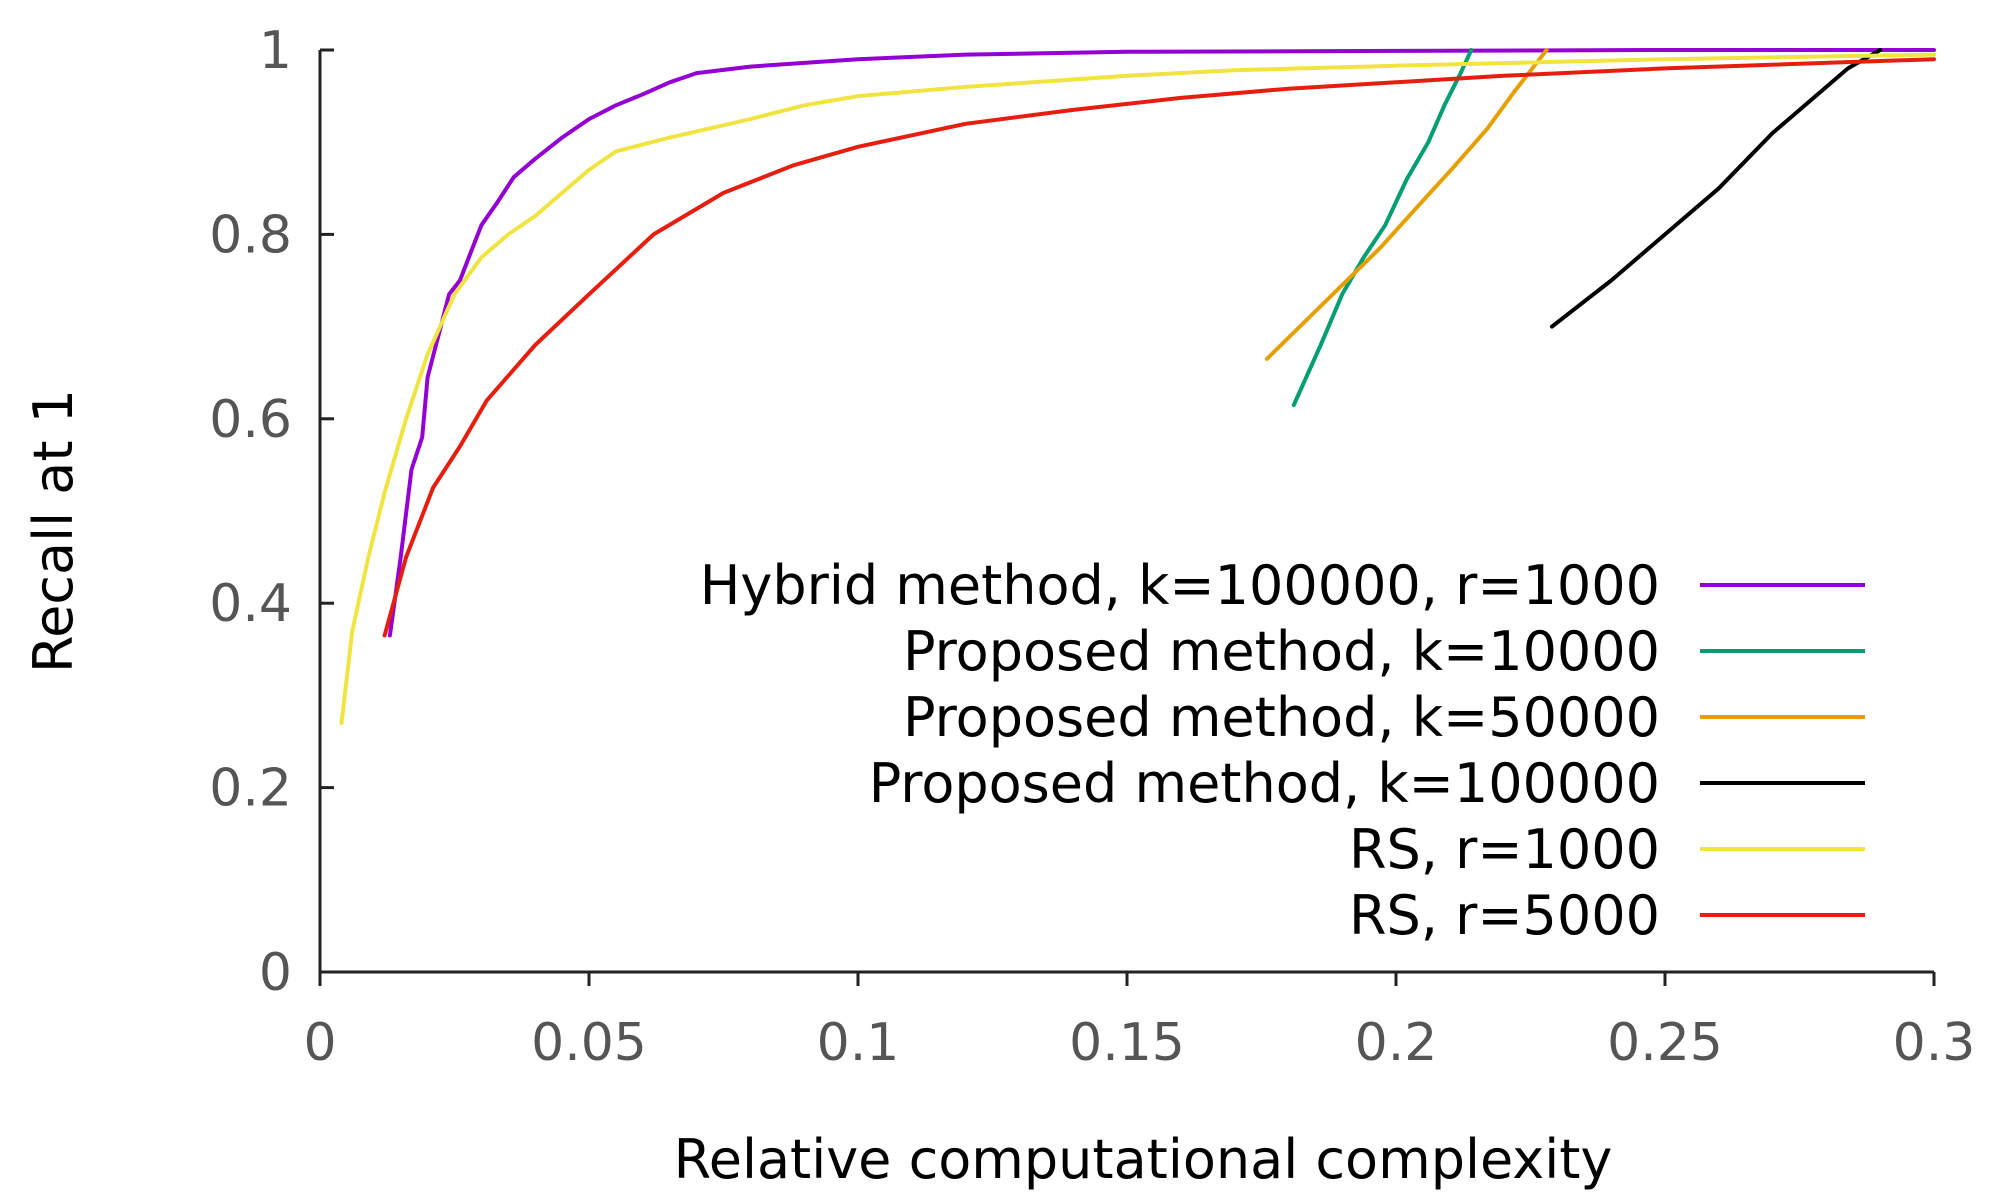 This screenshot has height=1204, width=2001. Describe the element at coordinates (1143, 1159) in the screenshot. I see `x-axis-title: Relative computational complexity` at that location.